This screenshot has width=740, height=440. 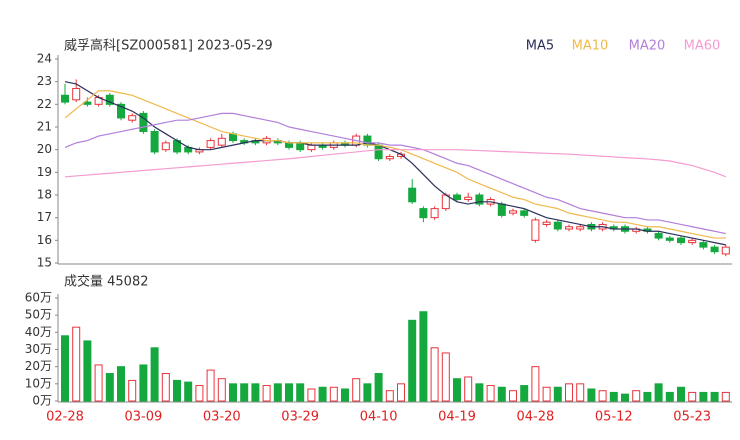 What do you see at coordinates (692, 417) in the screenshot?
I see `x-tick-label: 05-23` at bounding box center [692, 417].